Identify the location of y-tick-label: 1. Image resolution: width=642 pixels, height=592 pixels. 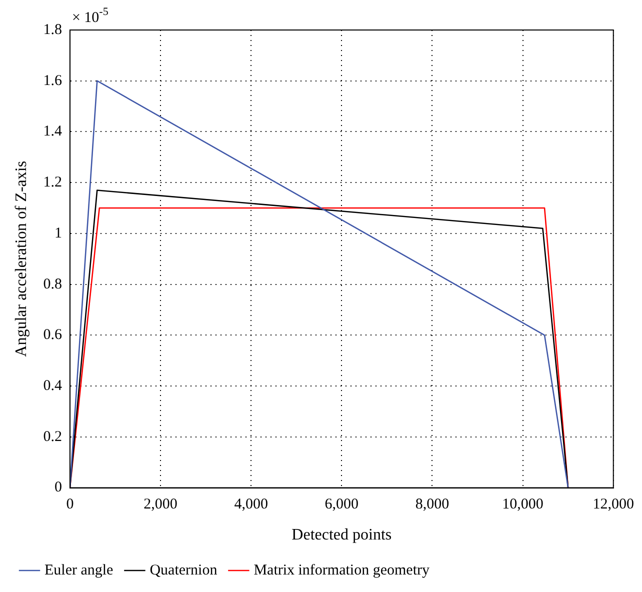
(58, 233).